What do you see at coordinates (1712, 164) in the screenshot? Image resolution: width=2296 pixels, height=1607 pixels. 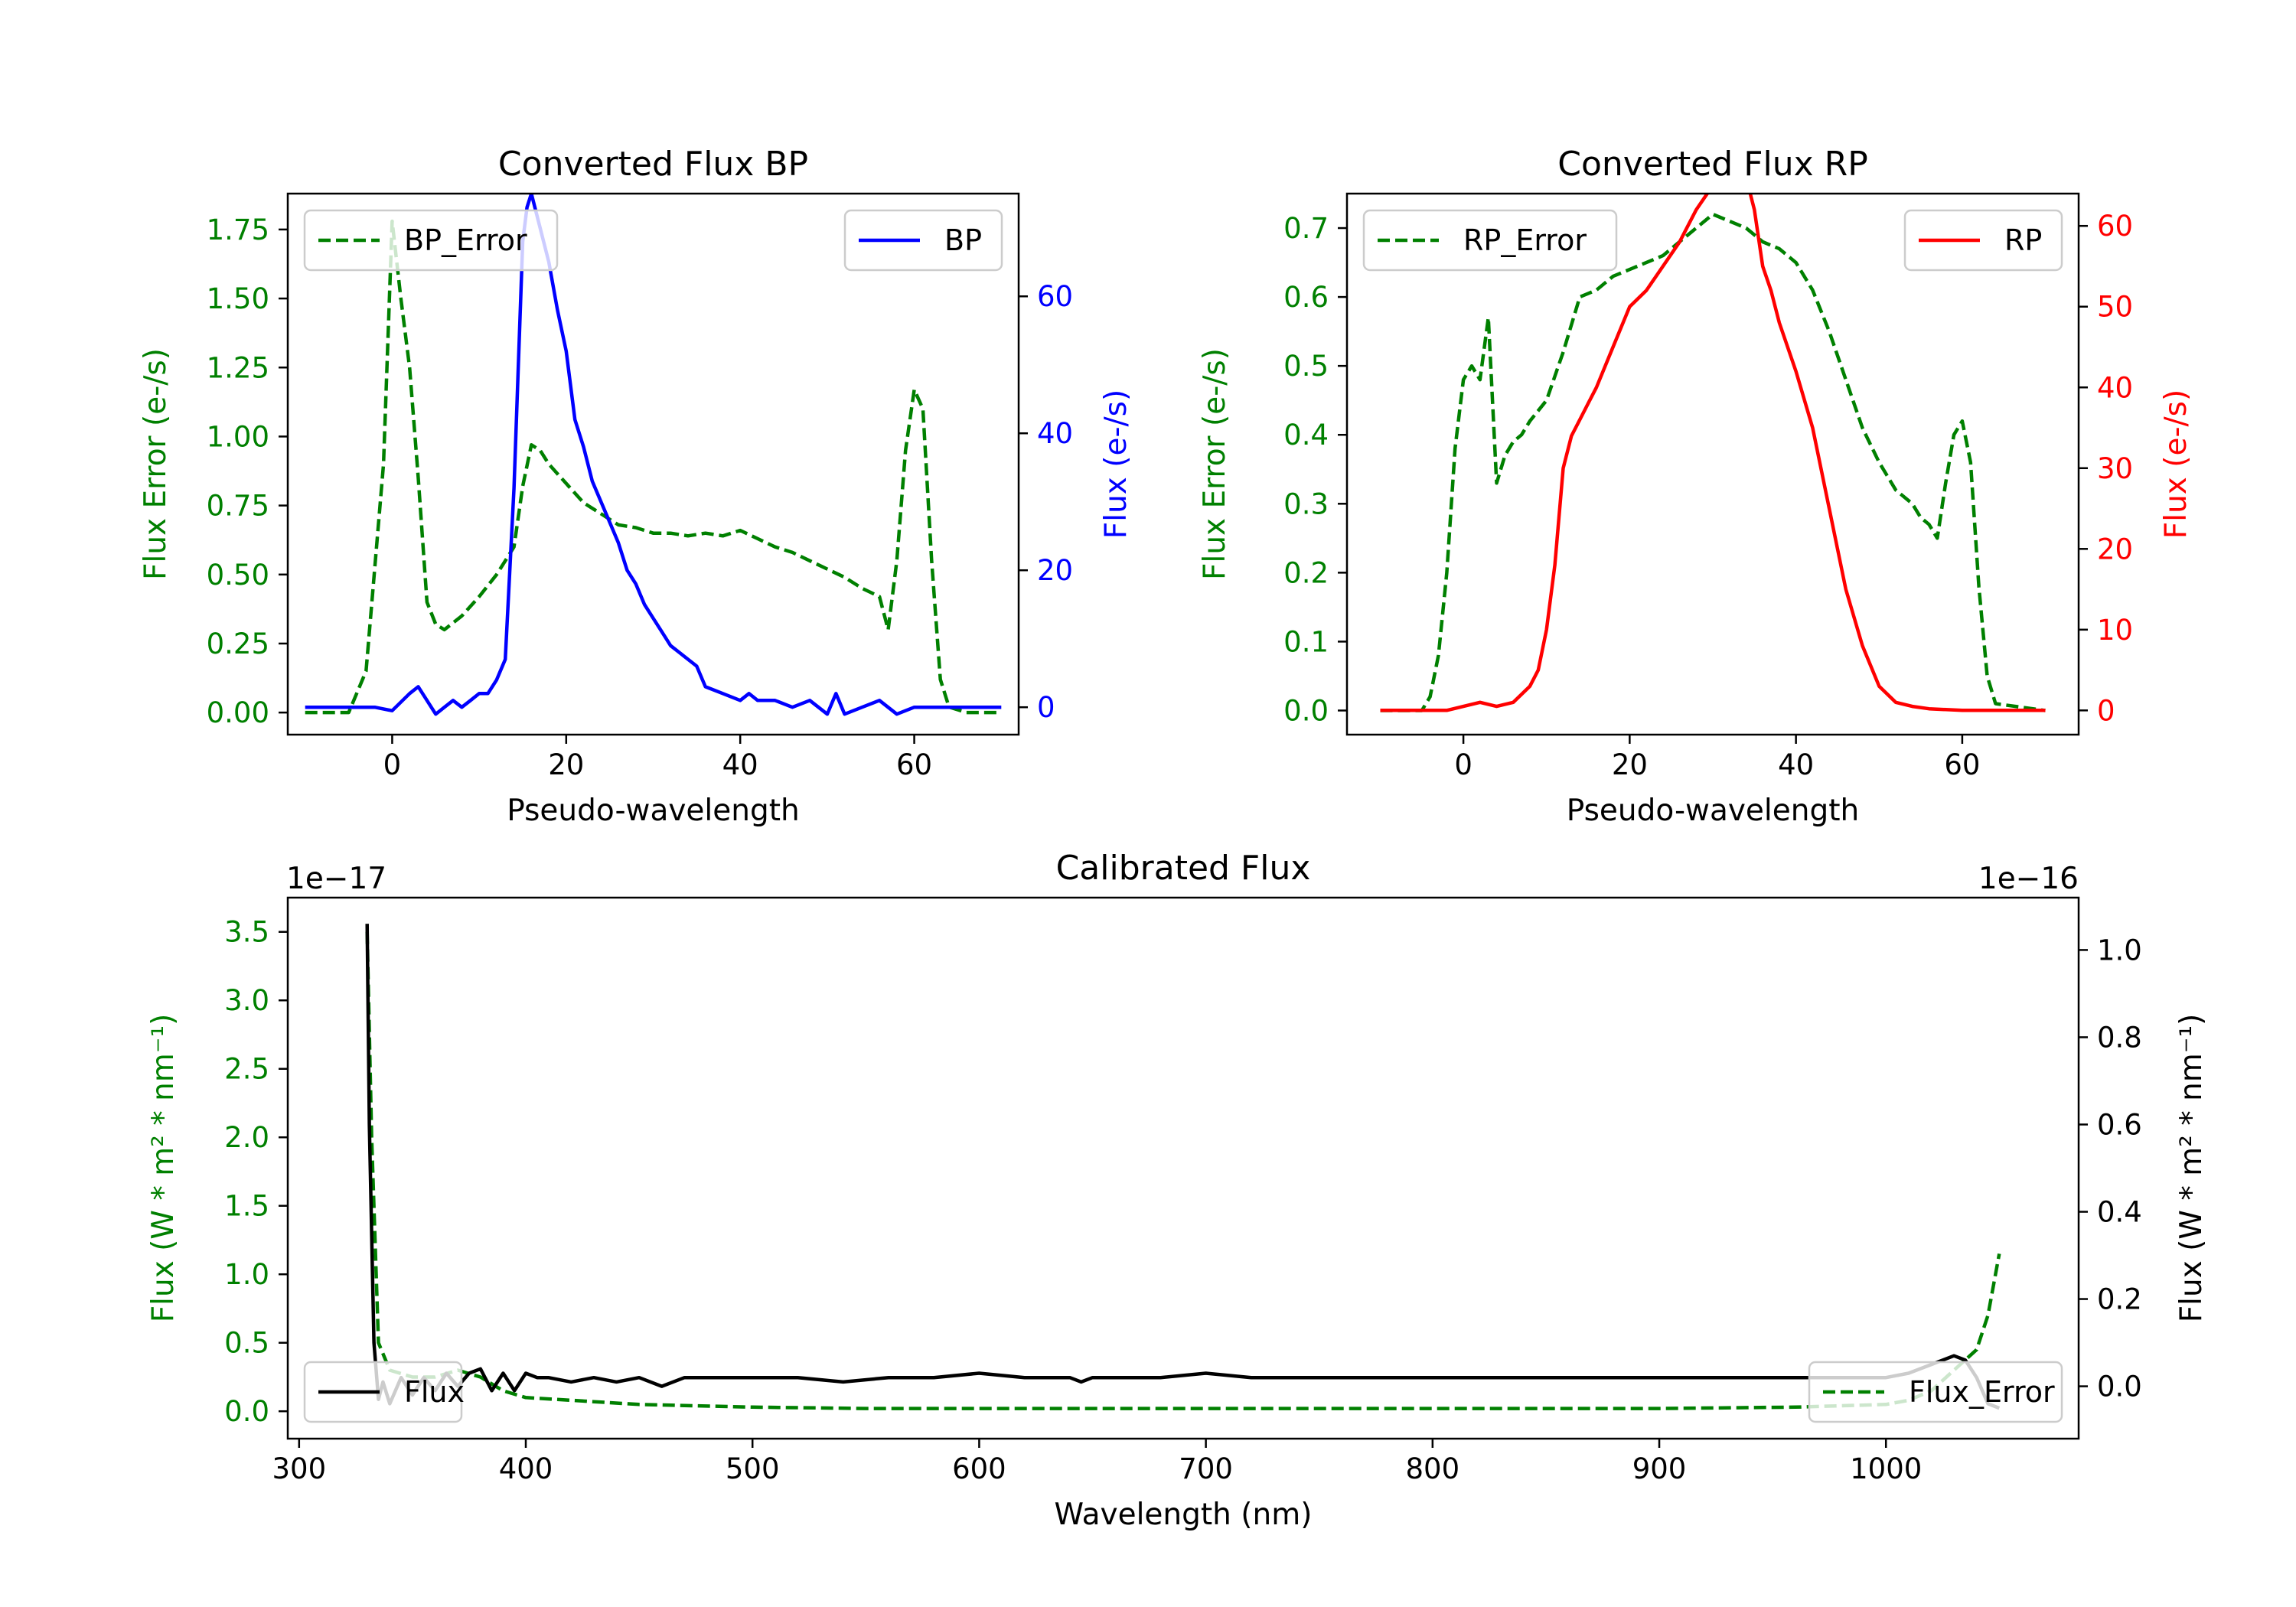 I see `rp-title: Converted Flux RP` at bounding box center [1712, 164].